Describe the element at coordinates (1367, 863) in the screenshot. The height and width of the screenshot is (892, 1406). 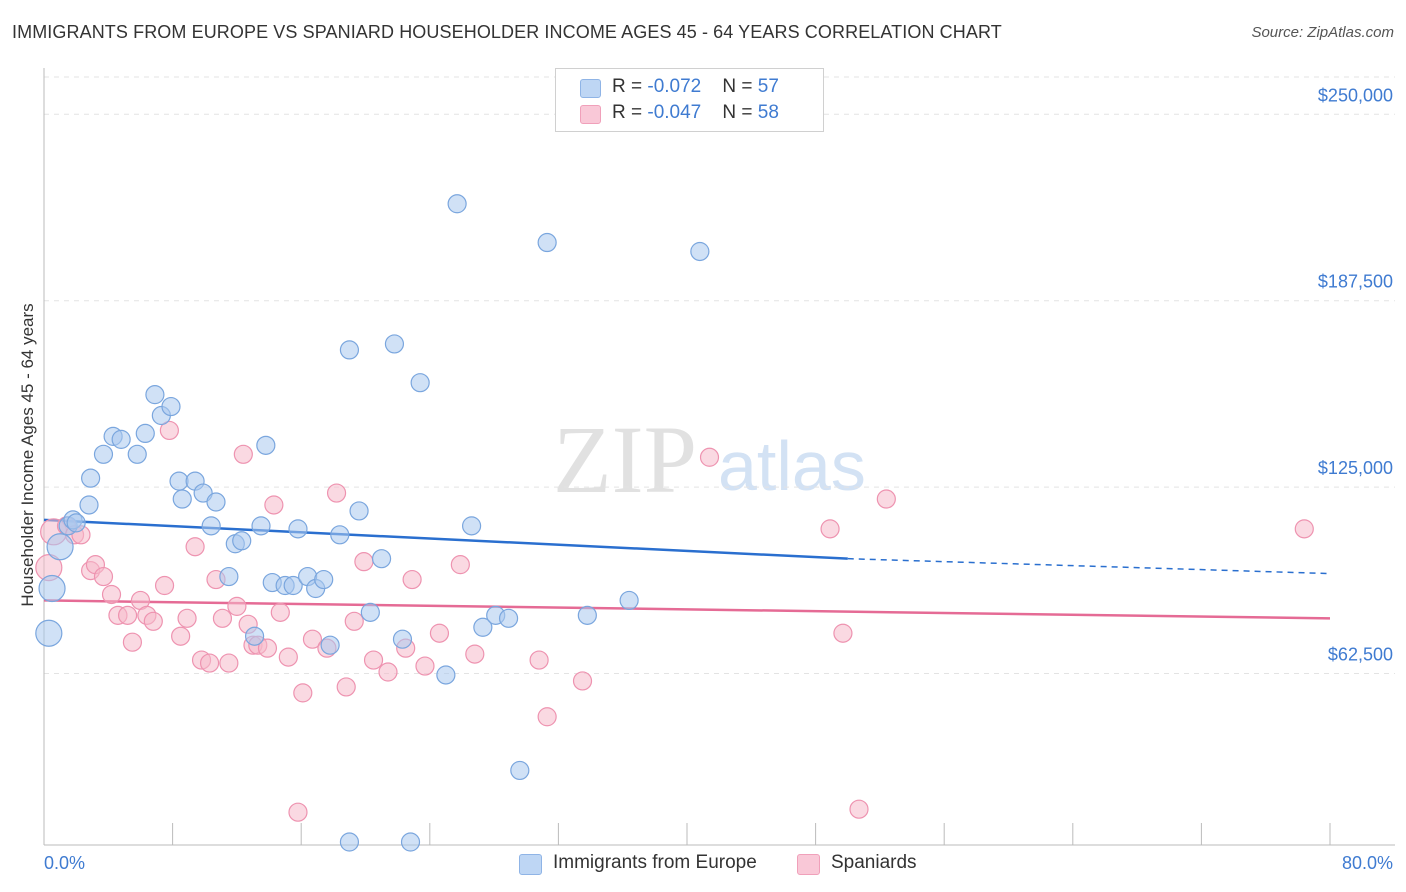
I see `x-tick-label: 80.0%` at that location.